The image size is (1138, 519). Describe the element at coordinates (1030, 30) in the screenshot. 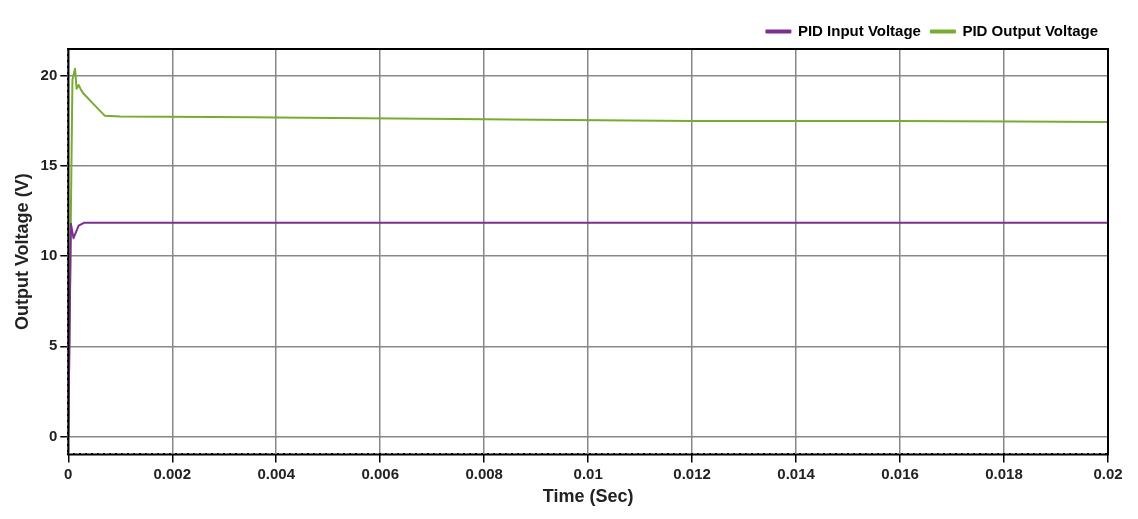

I see `legend-label: PID Output Voltage` at that location.